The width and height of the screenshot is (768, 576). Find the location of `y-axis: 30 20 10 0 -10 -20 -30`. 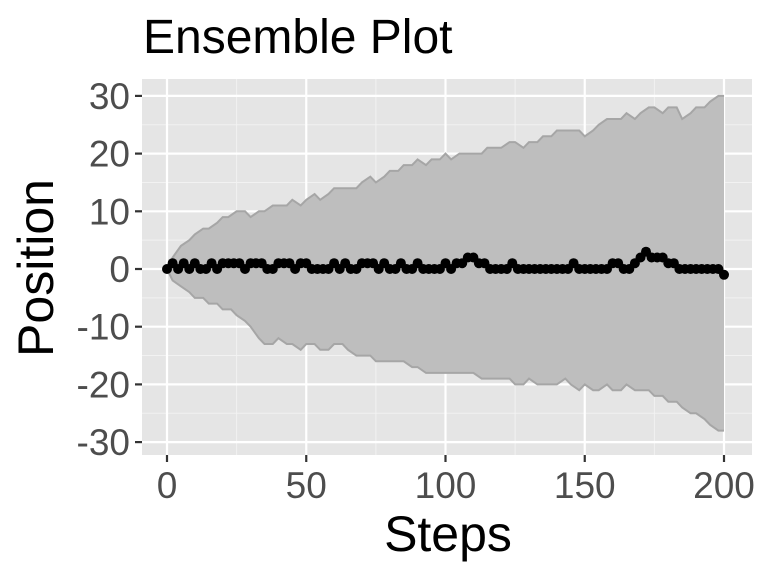

y-axis: 30 20 10 0 -10 -20 -30 is located at coordinates (109, 269).